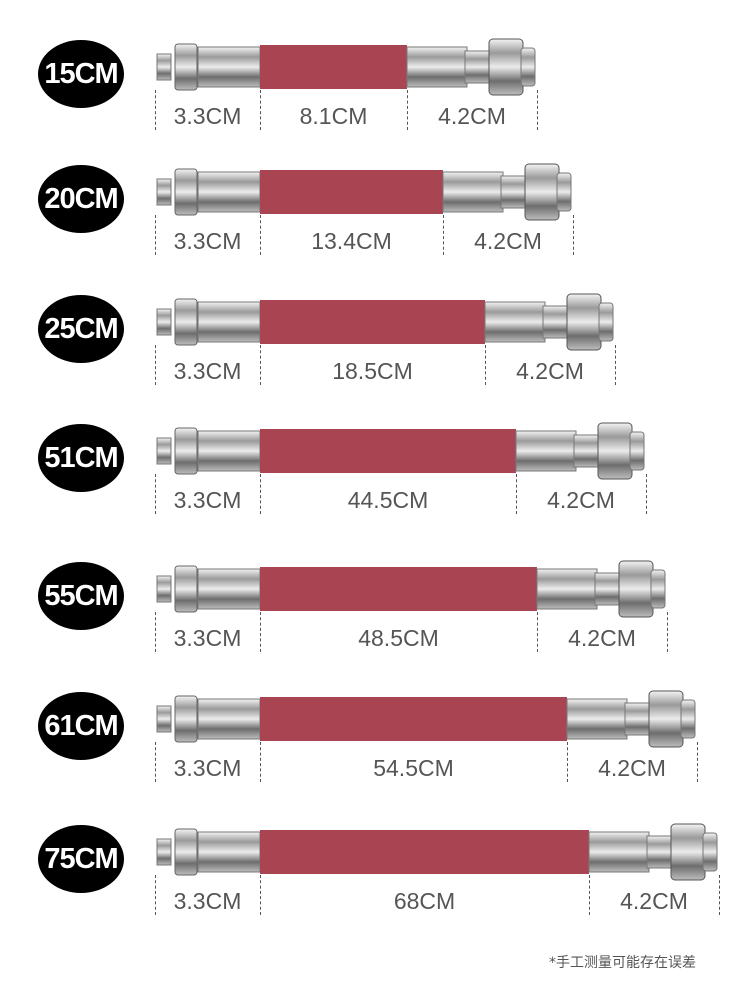 The height and width of the screenshot is (1000, 750). I want to click on segment-length-label: 54.5CM, so click(413, 767).